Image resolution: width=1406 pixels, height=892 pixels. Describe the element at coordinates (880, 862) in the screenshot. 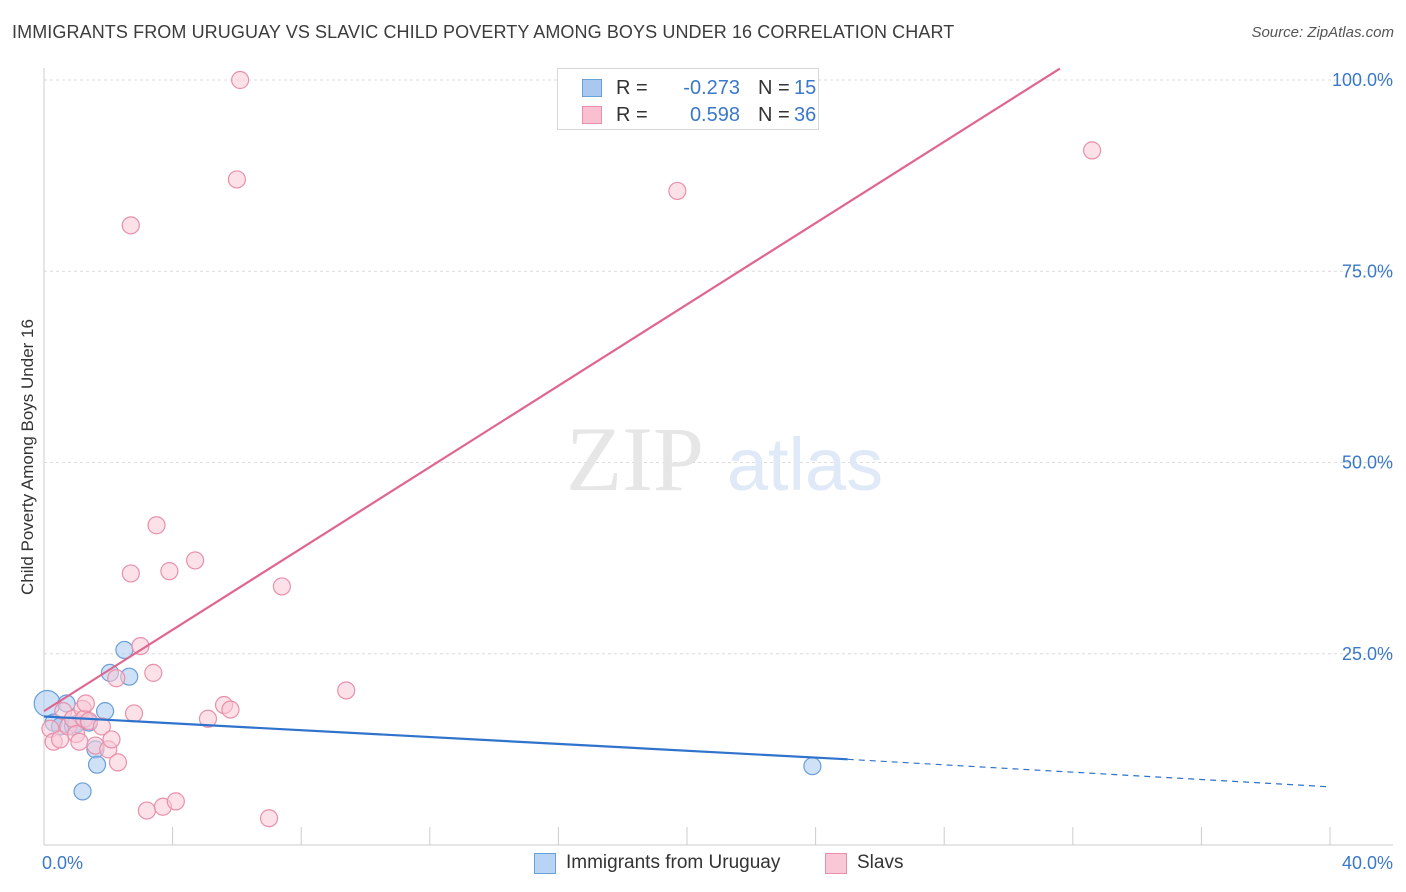

I see `bottom-legend-label-slavs: Slavs` at that location.